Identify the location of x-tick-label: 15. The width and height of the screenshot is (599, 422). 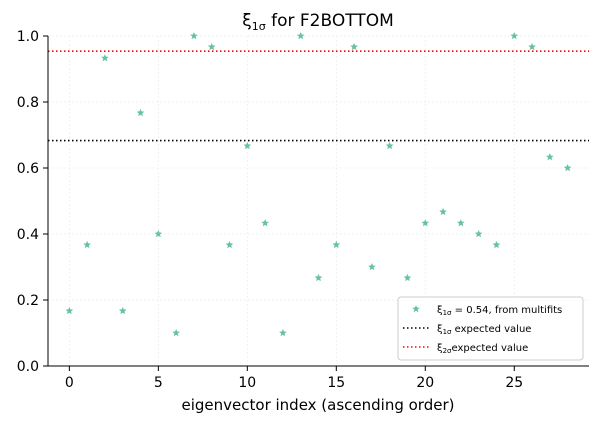
(336, 383).